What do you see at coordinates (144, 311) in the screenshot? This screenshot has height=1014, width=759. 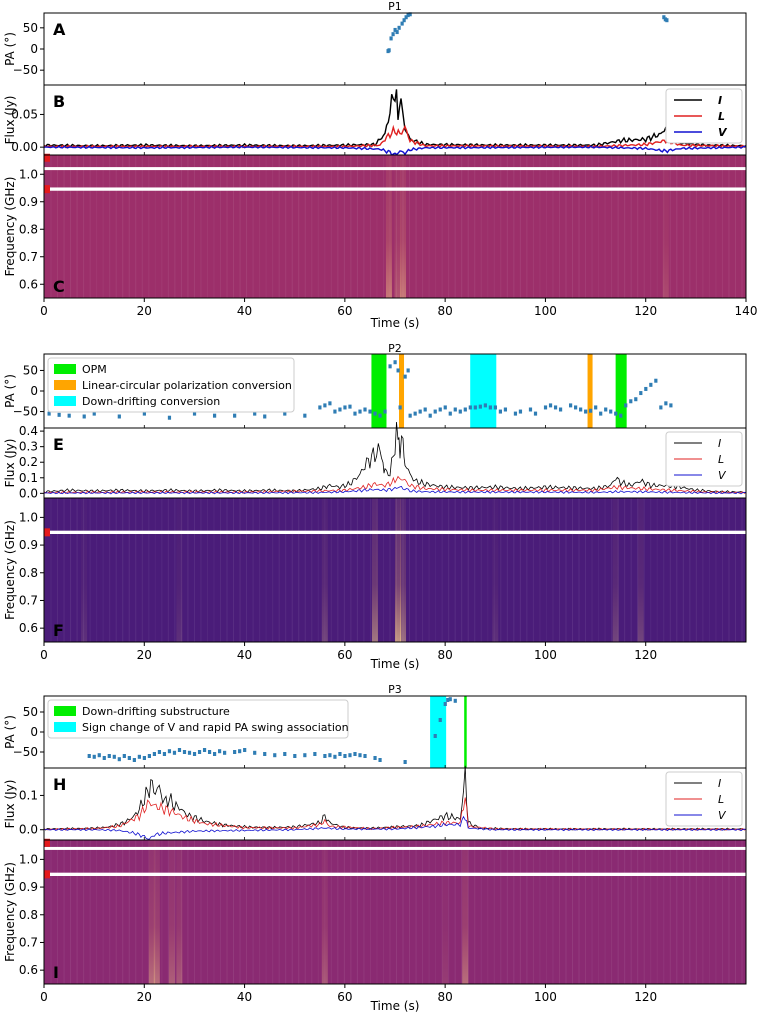 I see `x-tick-label: 20` at bounding box center [144, 311].